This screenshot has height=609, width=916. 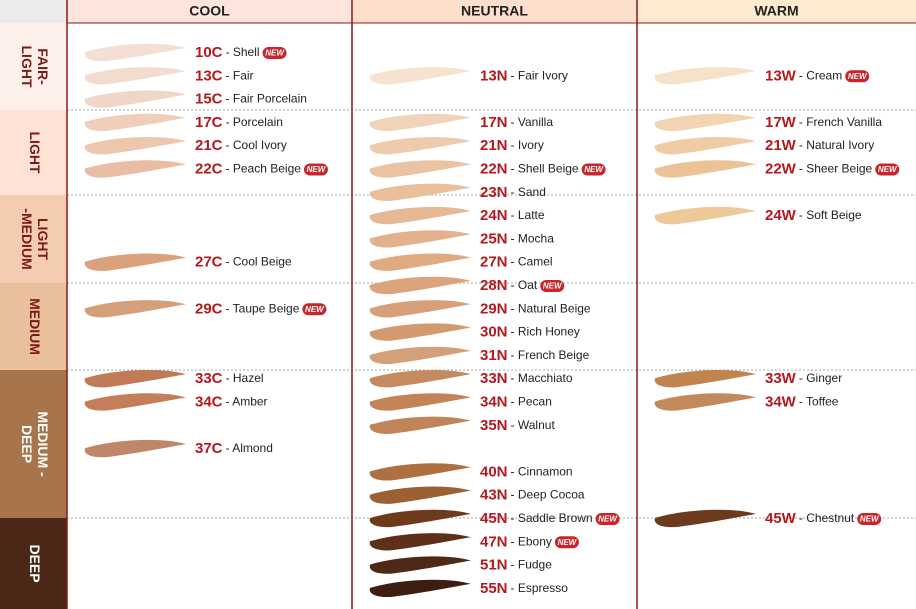 I want to click on shade-name: Cream, so click(x=824, y=75).